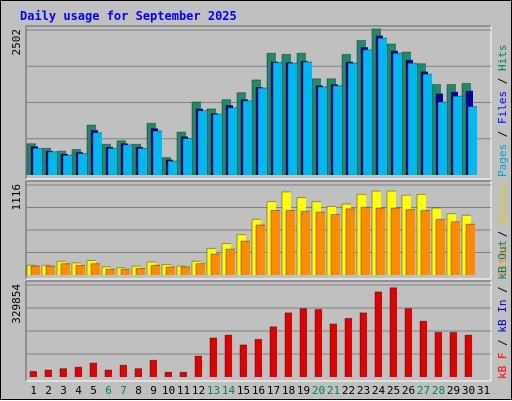  What do you see at coordinates (128, 16) in the screenshot?
I see `chart-title: Daily usage for September 2025` at bounding box center [128, 16].